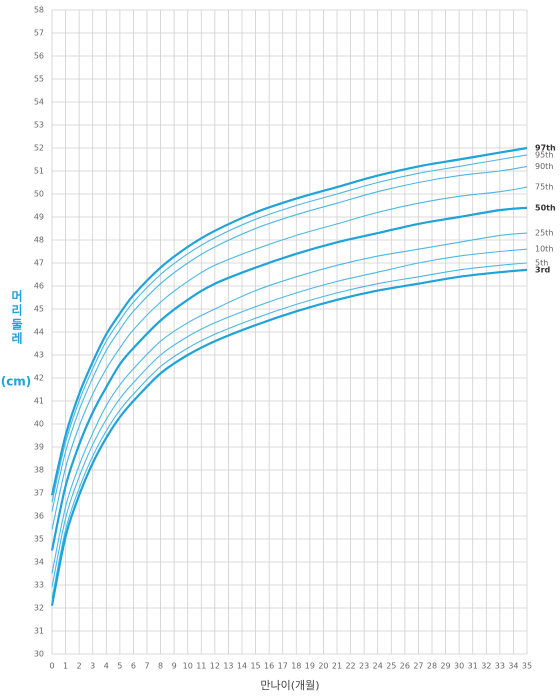 Image resolution: width=560 pixels, height=700 pixels. What do you see at coordinates (378, 666) in the screenshot?
I see `x-tick-label: 24` at bounding box center [378, 666].